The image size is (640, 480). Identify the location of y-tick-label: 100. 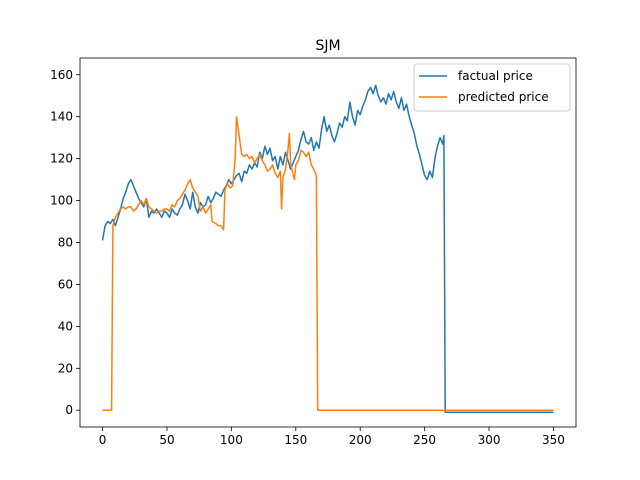
(61, 201).